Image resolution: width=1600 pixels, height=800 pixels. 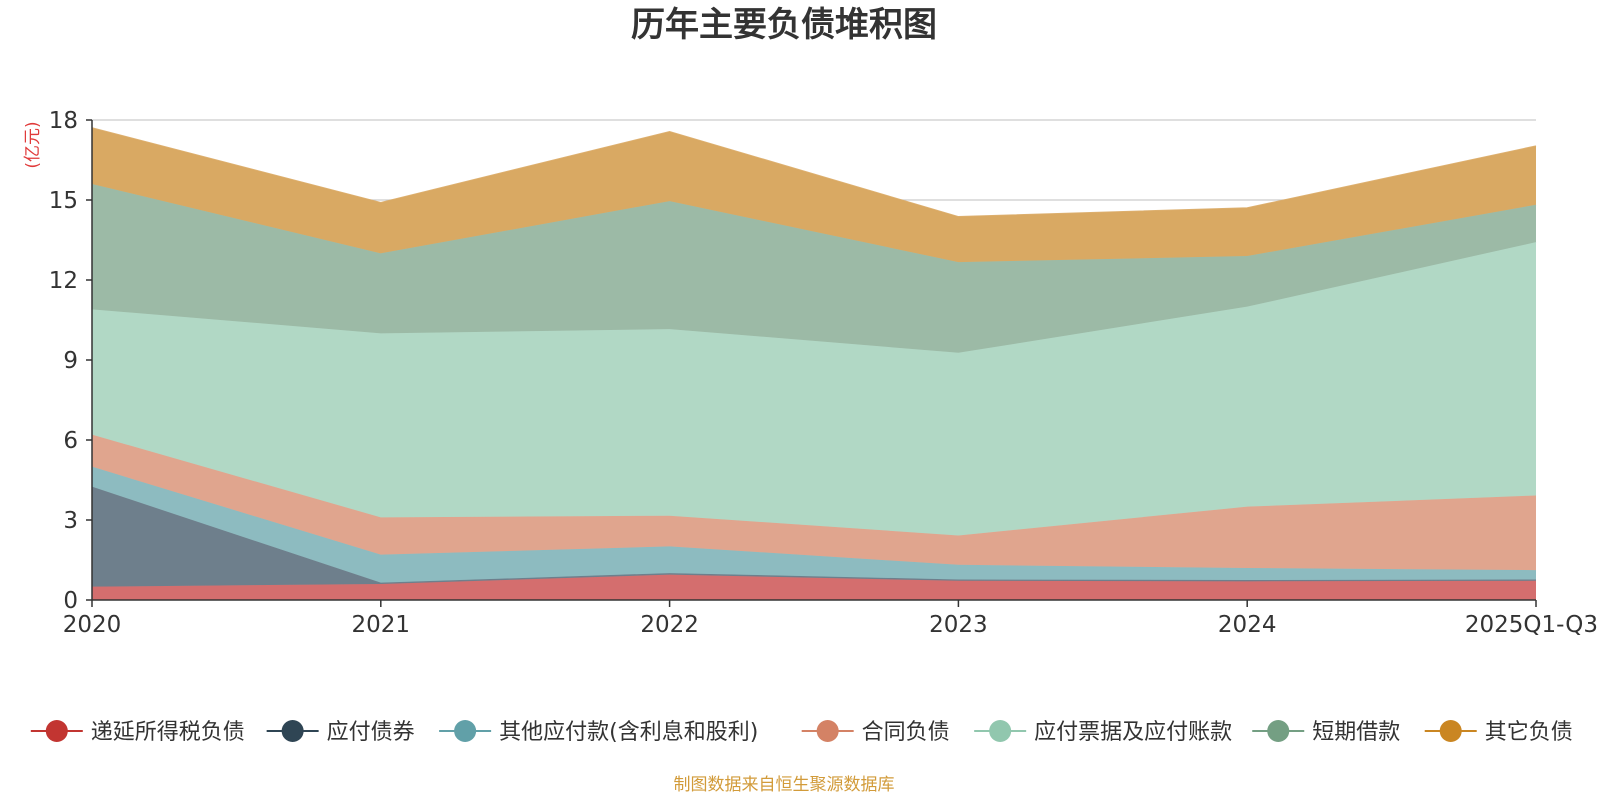 What do you see at coordinates (1133, 732) in the screenshot?
I see `legend-label: 应付票据及应付账款` at bounding box center [1133, 732].